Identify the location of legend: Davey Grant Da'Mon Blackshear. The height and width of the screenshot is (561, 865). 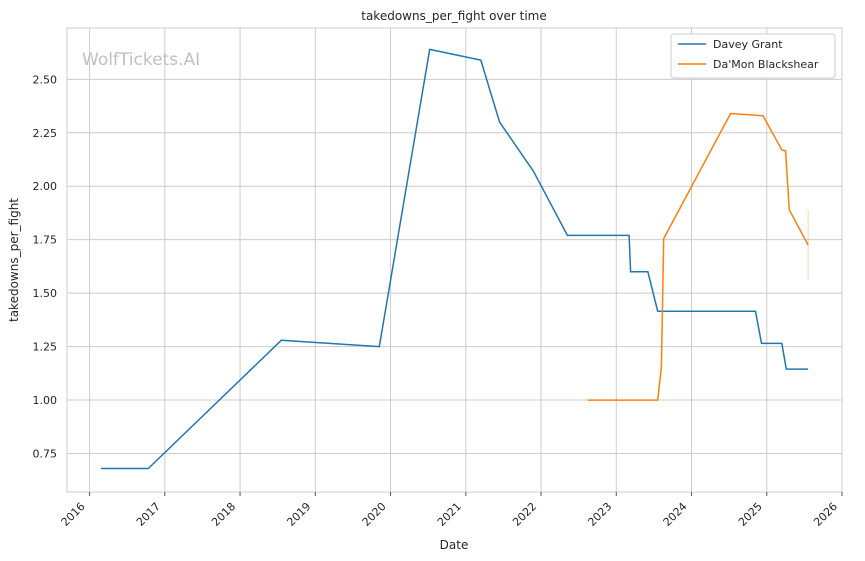
(753, 56).